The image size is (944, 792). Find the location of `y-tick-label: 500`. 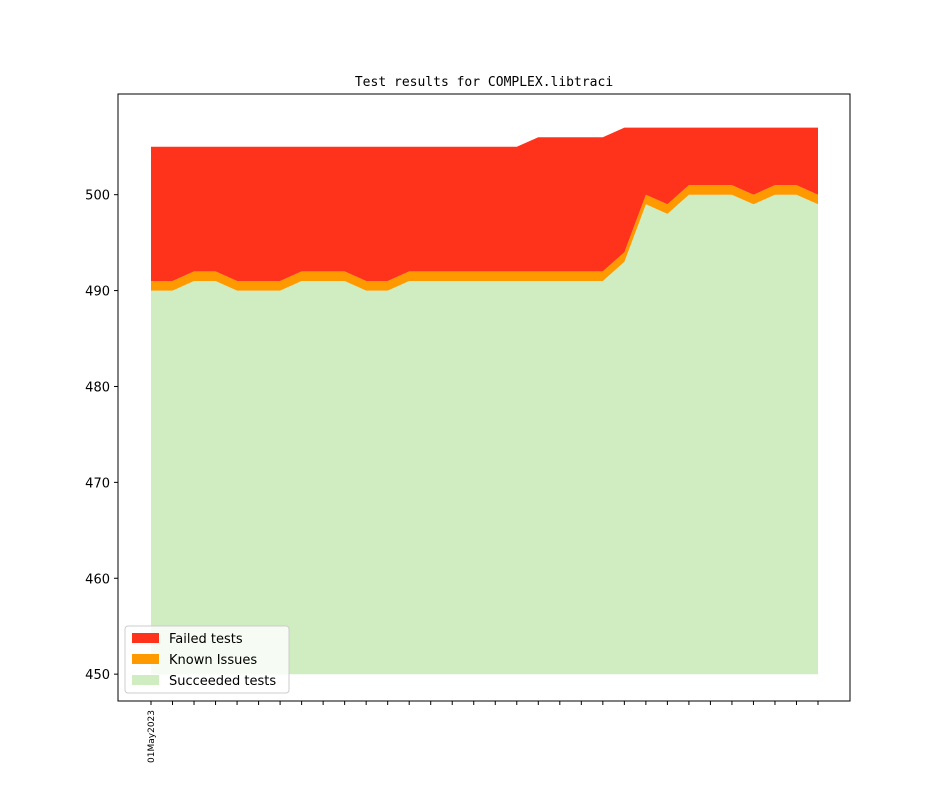

y-tick-label: 500 is located at coordinates (97, 196).